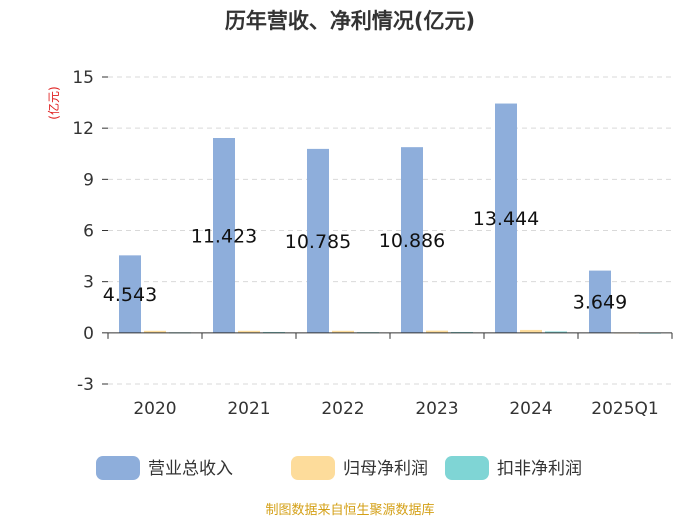 The image size is (700, 525). What do you see at coordinates (556, 332) in the screenshot?
I see `bar-series-3-2024` at bounding box center [556, 332].